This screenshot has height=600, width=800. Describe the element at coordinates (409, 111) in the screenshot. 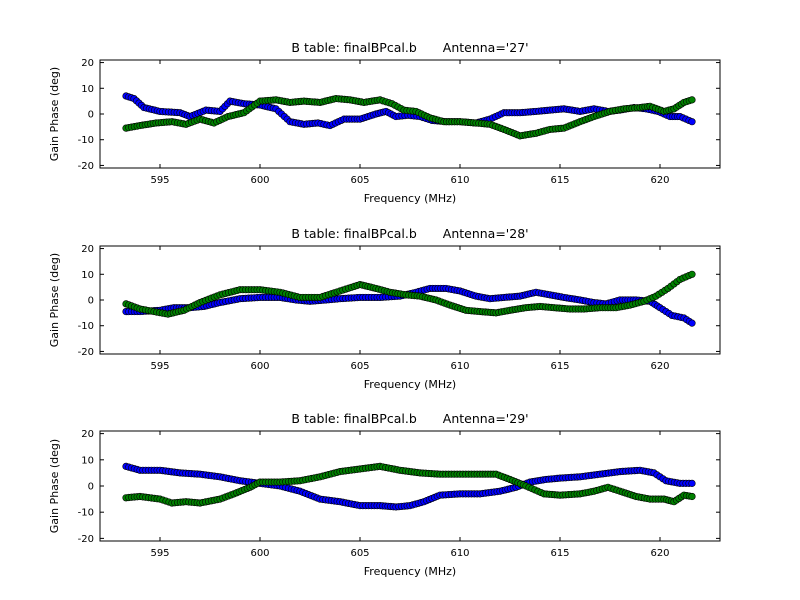

I see `series-blue` at that location.